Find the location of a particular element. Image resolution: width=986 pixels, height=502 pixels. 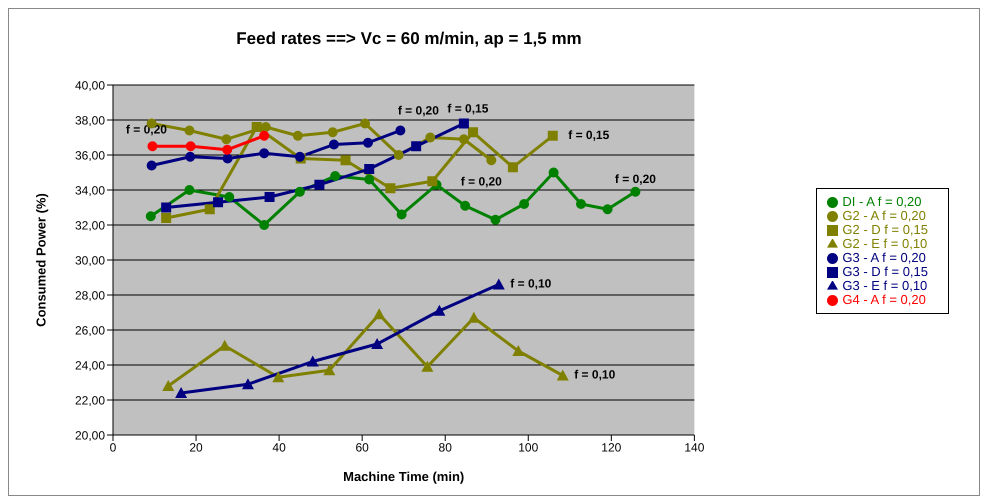

y-tick-label: 22,00 is located at coordinates (90, 400).